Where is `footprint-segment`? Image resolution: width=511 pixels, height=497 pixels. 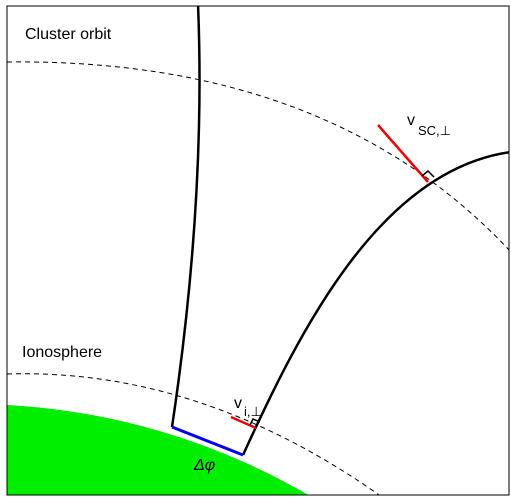
footprint-segment is located at coordinates (207, 441).